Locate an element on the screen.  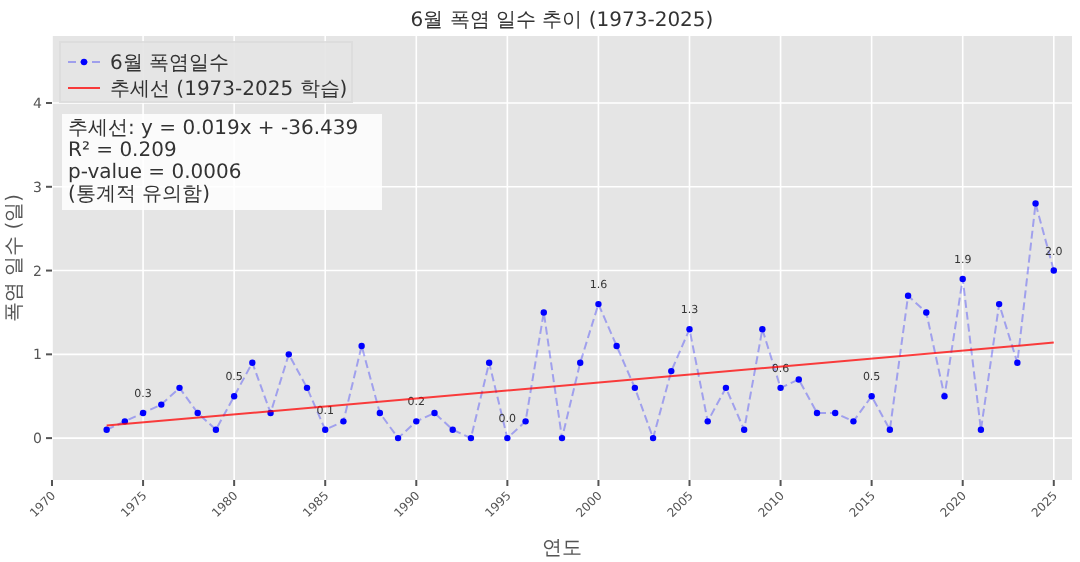
chart-title: 6월 폭염 일수 추이 (1973-2025) is located at coordinates (562, 21).